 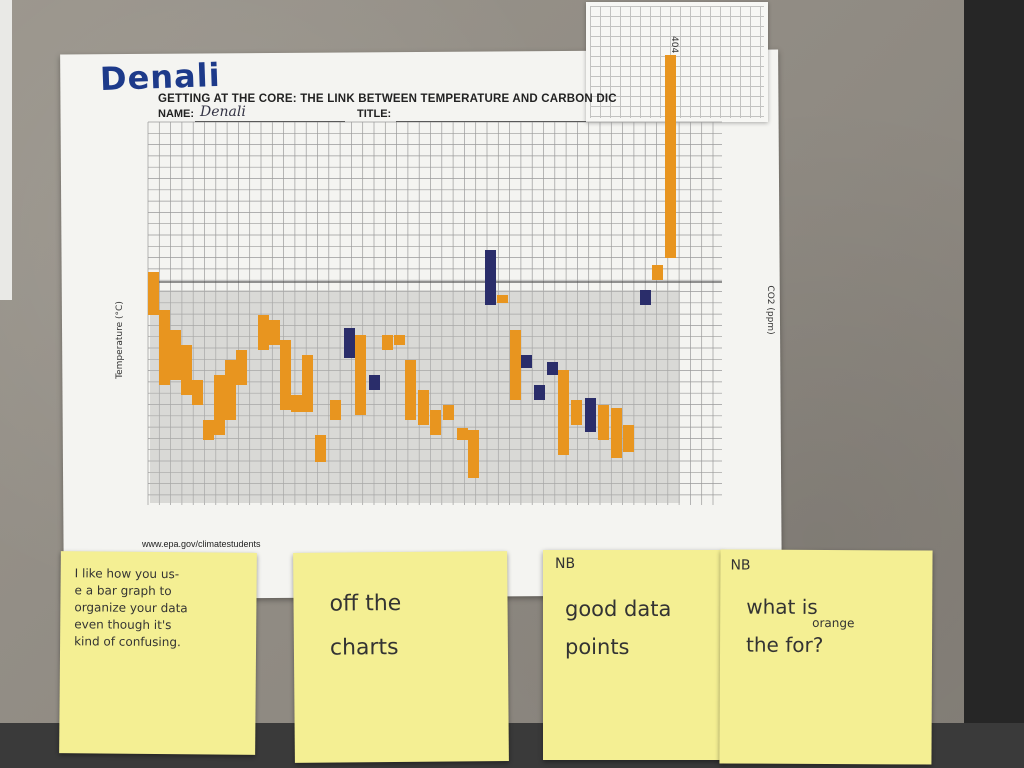 I want to click on sticky-note-4: NB orange what is the for?, so click(x=826, y=657).